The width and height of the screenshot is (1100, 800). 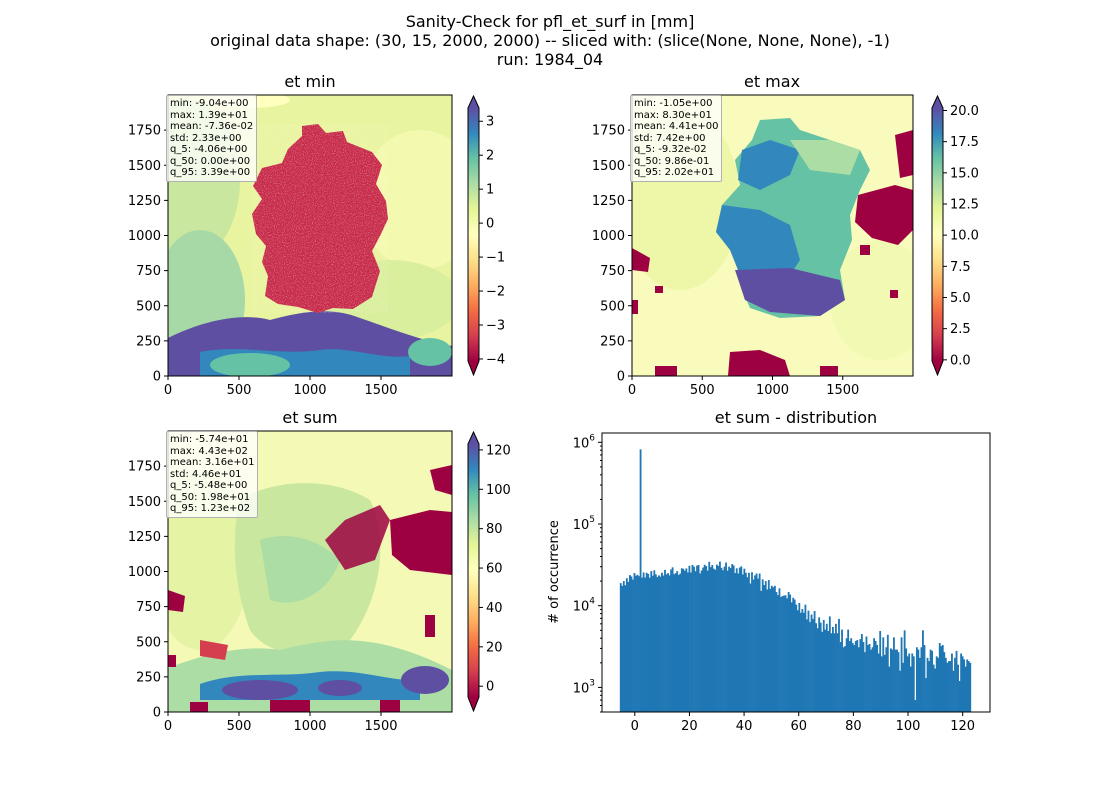 I want to click on colorbar-tick-label: −1, so click(x=495, y=258).